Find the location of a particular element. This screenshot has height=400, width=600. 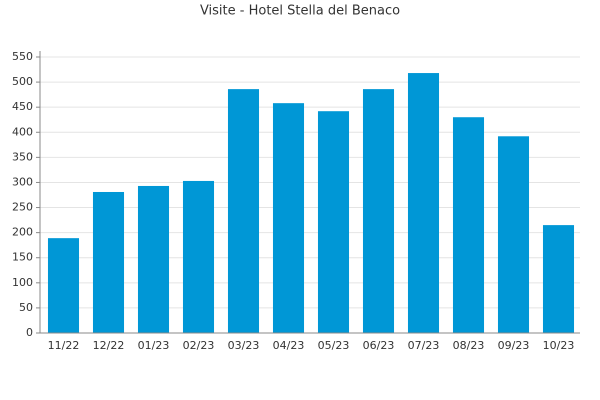

y-tick-label: 200 is located at coordinates (22, 232).